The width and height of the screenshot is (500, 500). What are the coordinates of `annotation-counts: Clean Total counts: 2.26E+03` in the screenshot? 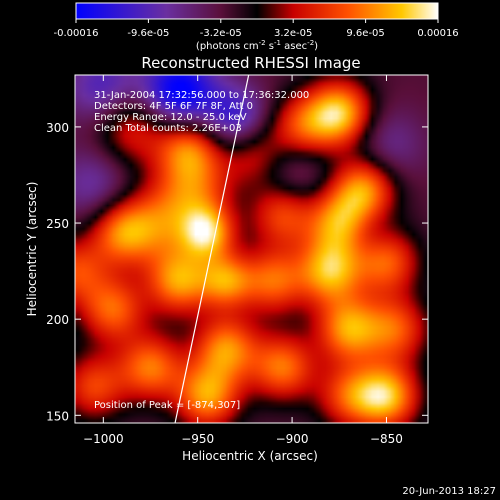 It's located at (168, 128).